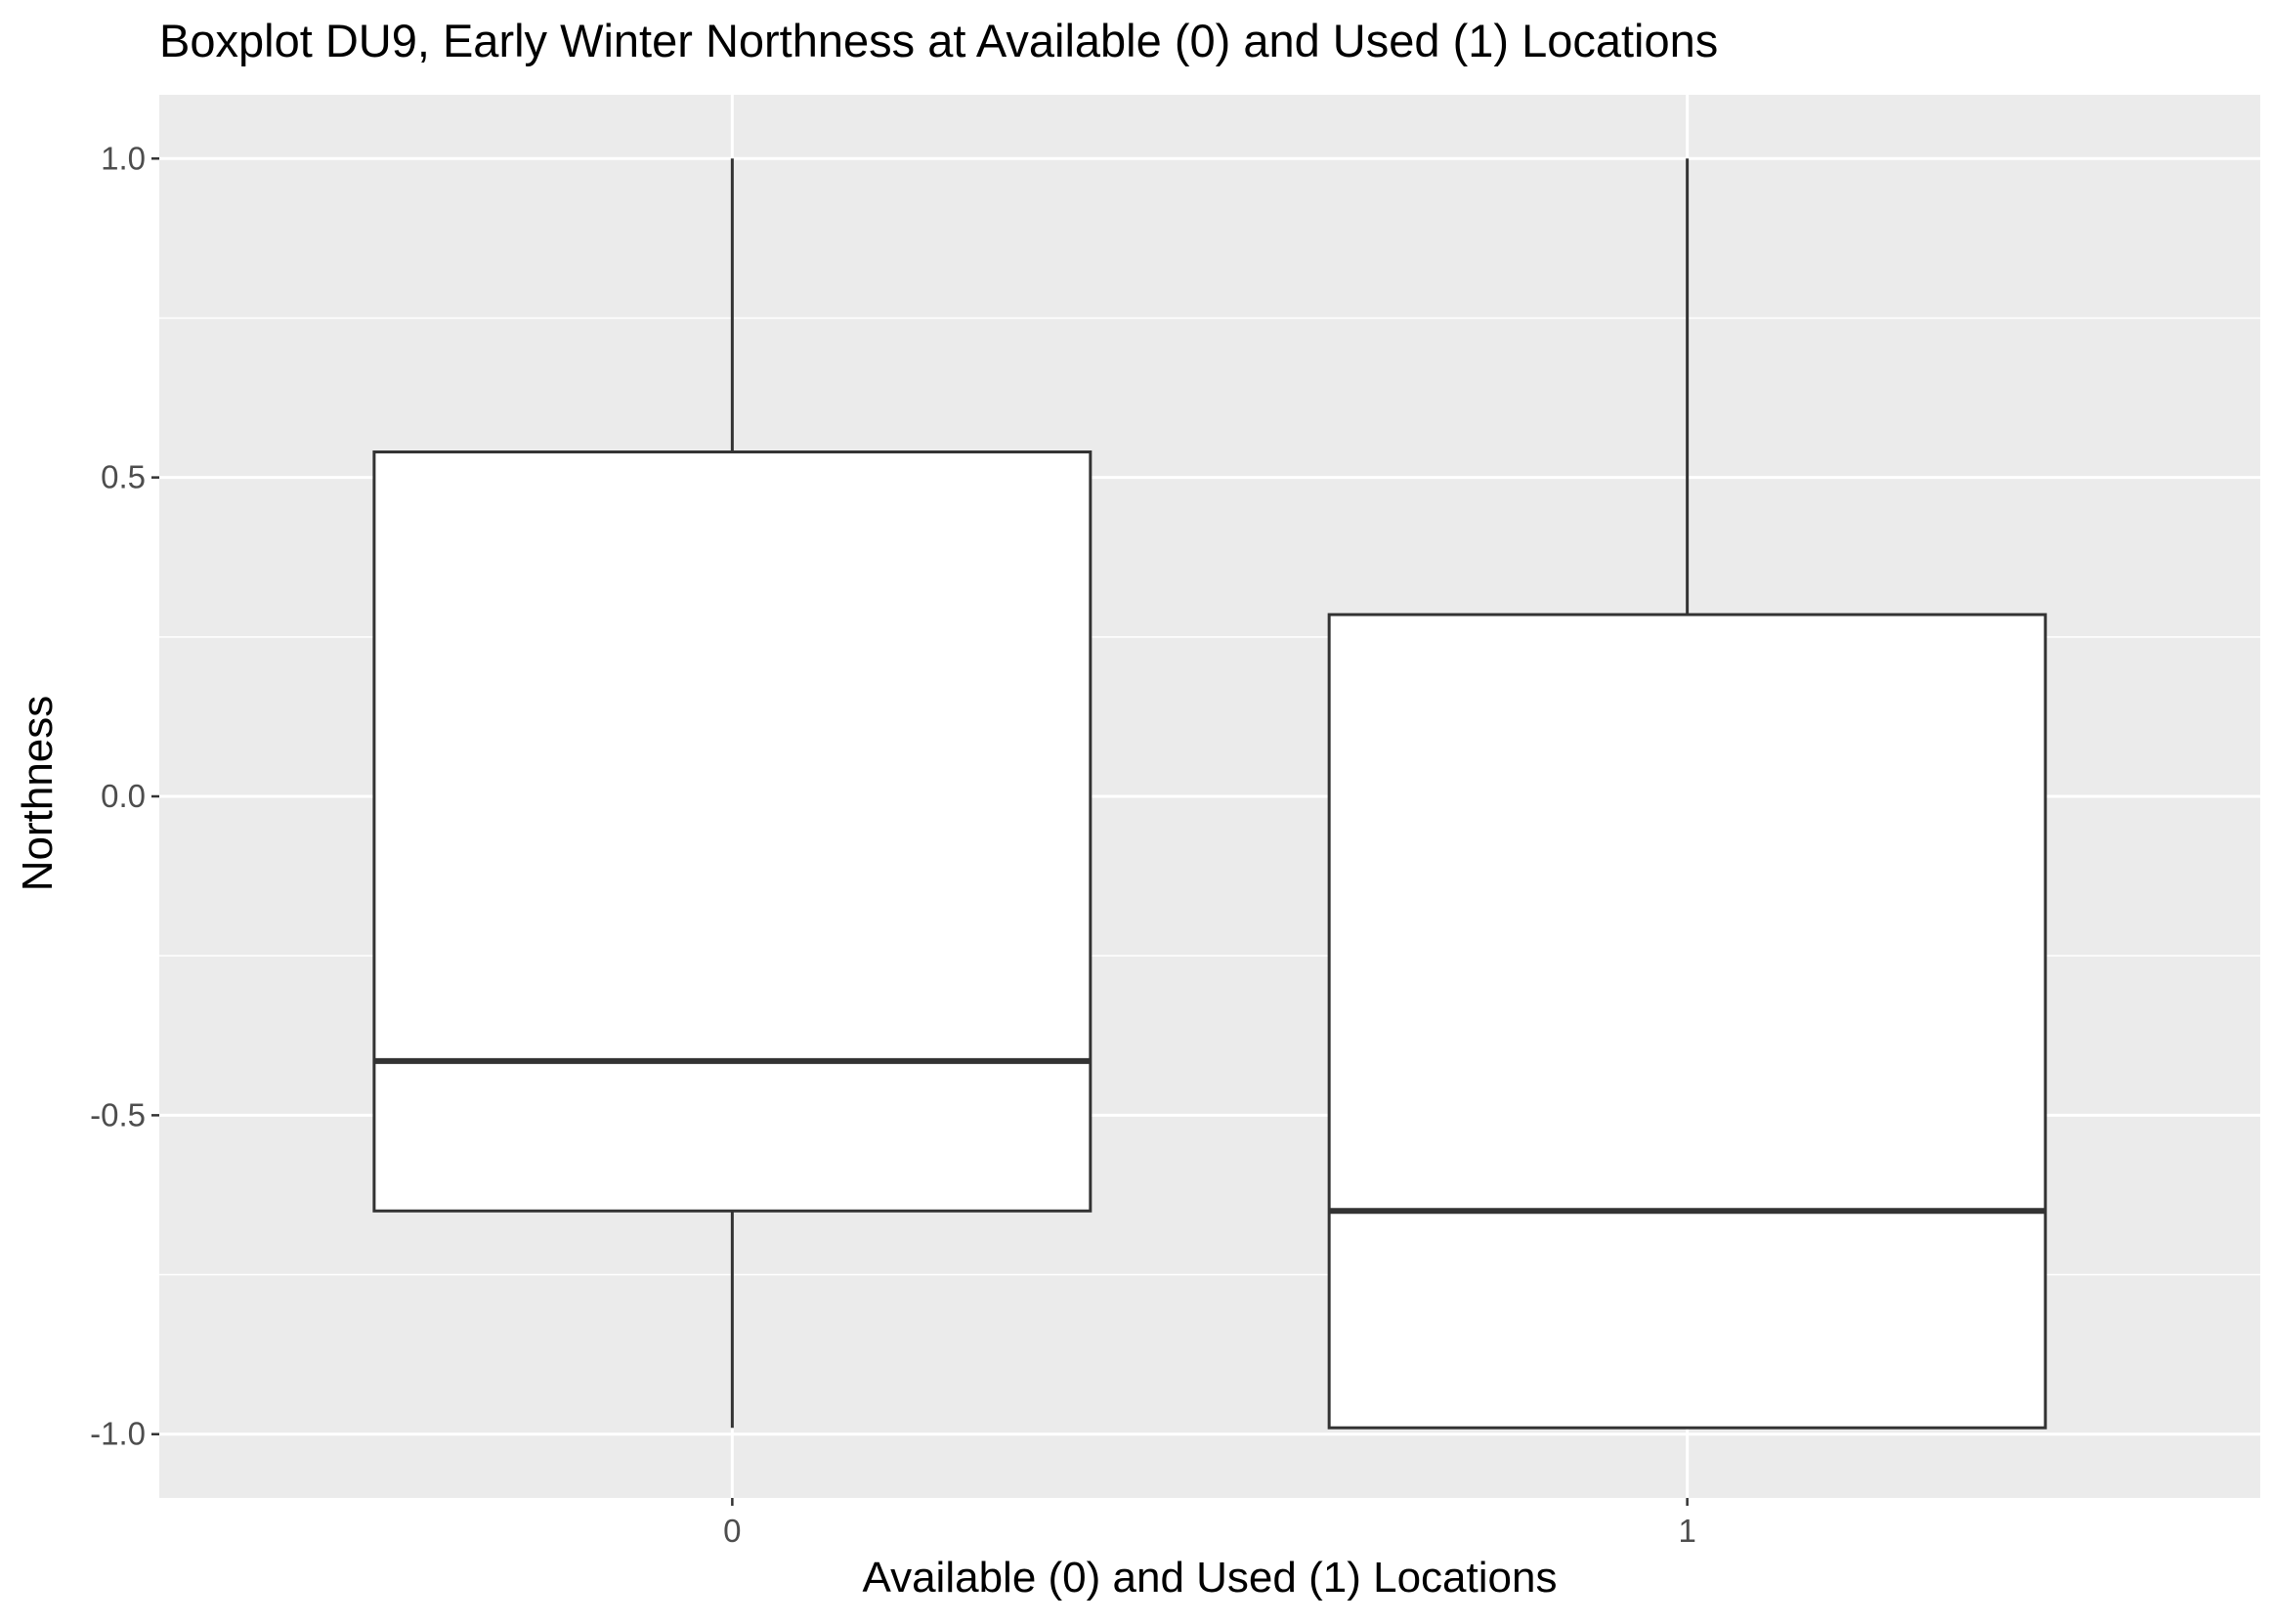  I want to click on y-tick-label: -1.0, so click(118, 1434).